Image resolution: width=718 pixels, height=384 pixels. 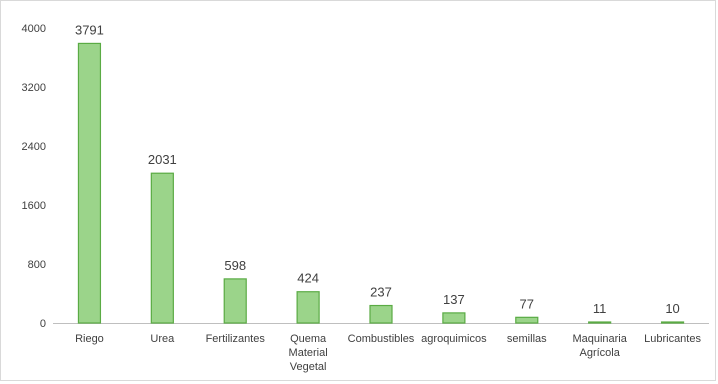 What do you see at coordinates (34, 29) in the screenshot?
I see `y-tick-label: 4000` at bounding box center [34, 29].